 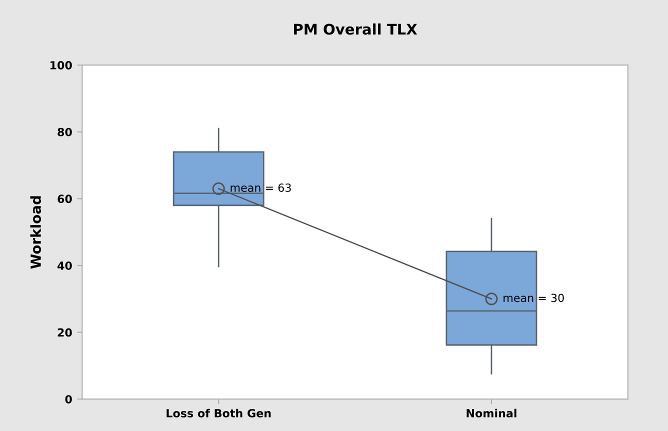 What do you see at coordinates (491, 413) in the screenshot?
I see `x-tick-label: Nominal` at bounding box center [491, 413].